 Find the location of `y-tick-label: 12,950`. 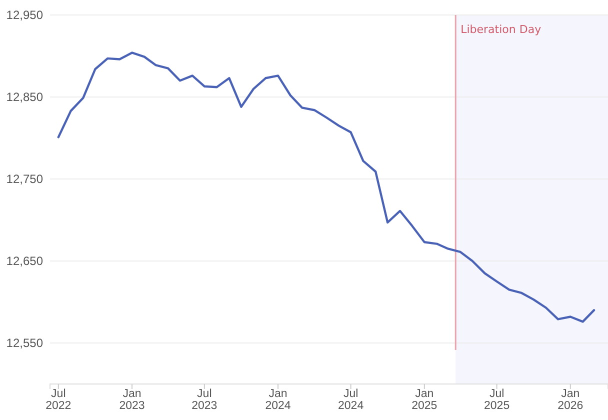

y-tick-label: 12,950 is located at coordinates (25, 15).